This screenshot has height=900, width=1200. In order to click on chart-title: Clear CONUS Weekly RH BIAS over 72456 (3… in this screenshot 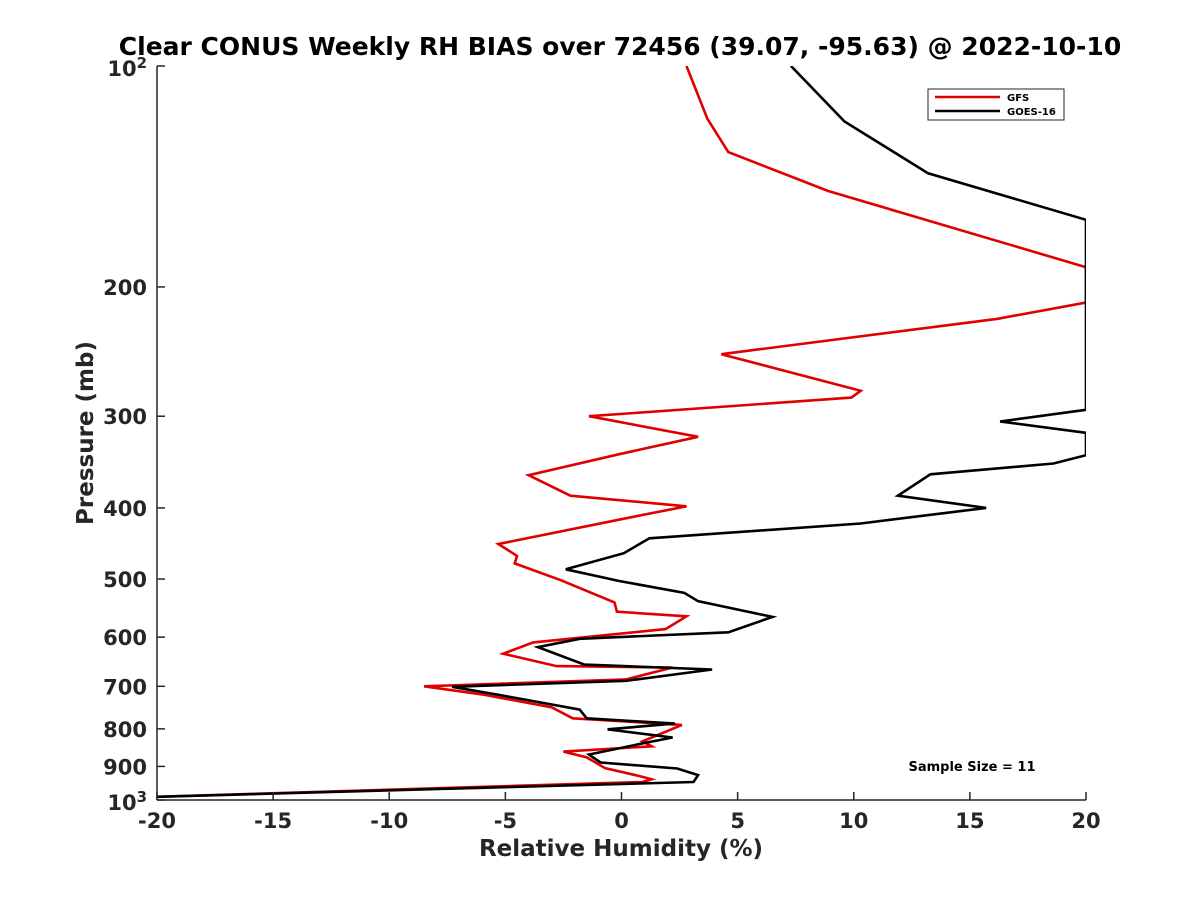, I will do `click(620, 46)`.